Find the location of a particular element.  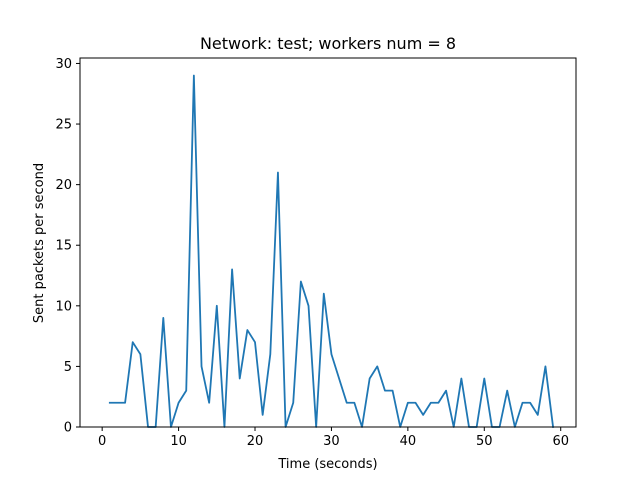

y-tick-label: 15 is located at coordinates (63, 246).